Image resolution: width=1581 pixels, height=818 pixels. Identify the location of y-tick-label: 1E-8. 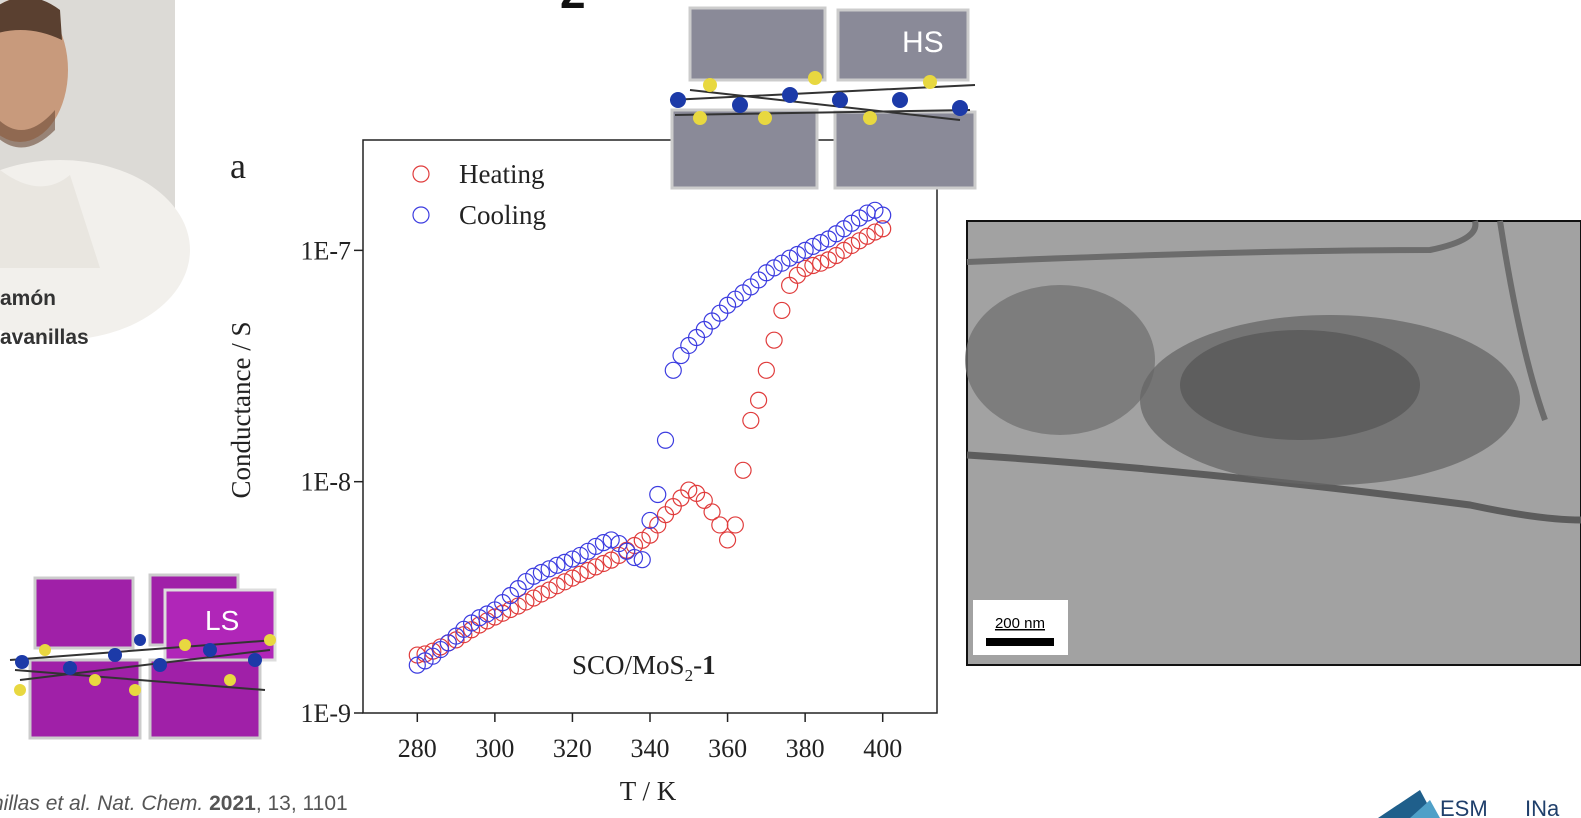
(325, 482).